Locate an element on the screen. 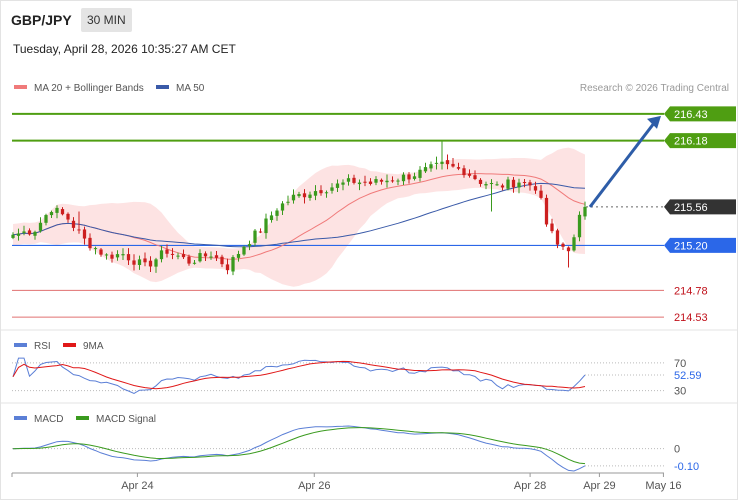  ma50-line is located at coordinates (299, 215).